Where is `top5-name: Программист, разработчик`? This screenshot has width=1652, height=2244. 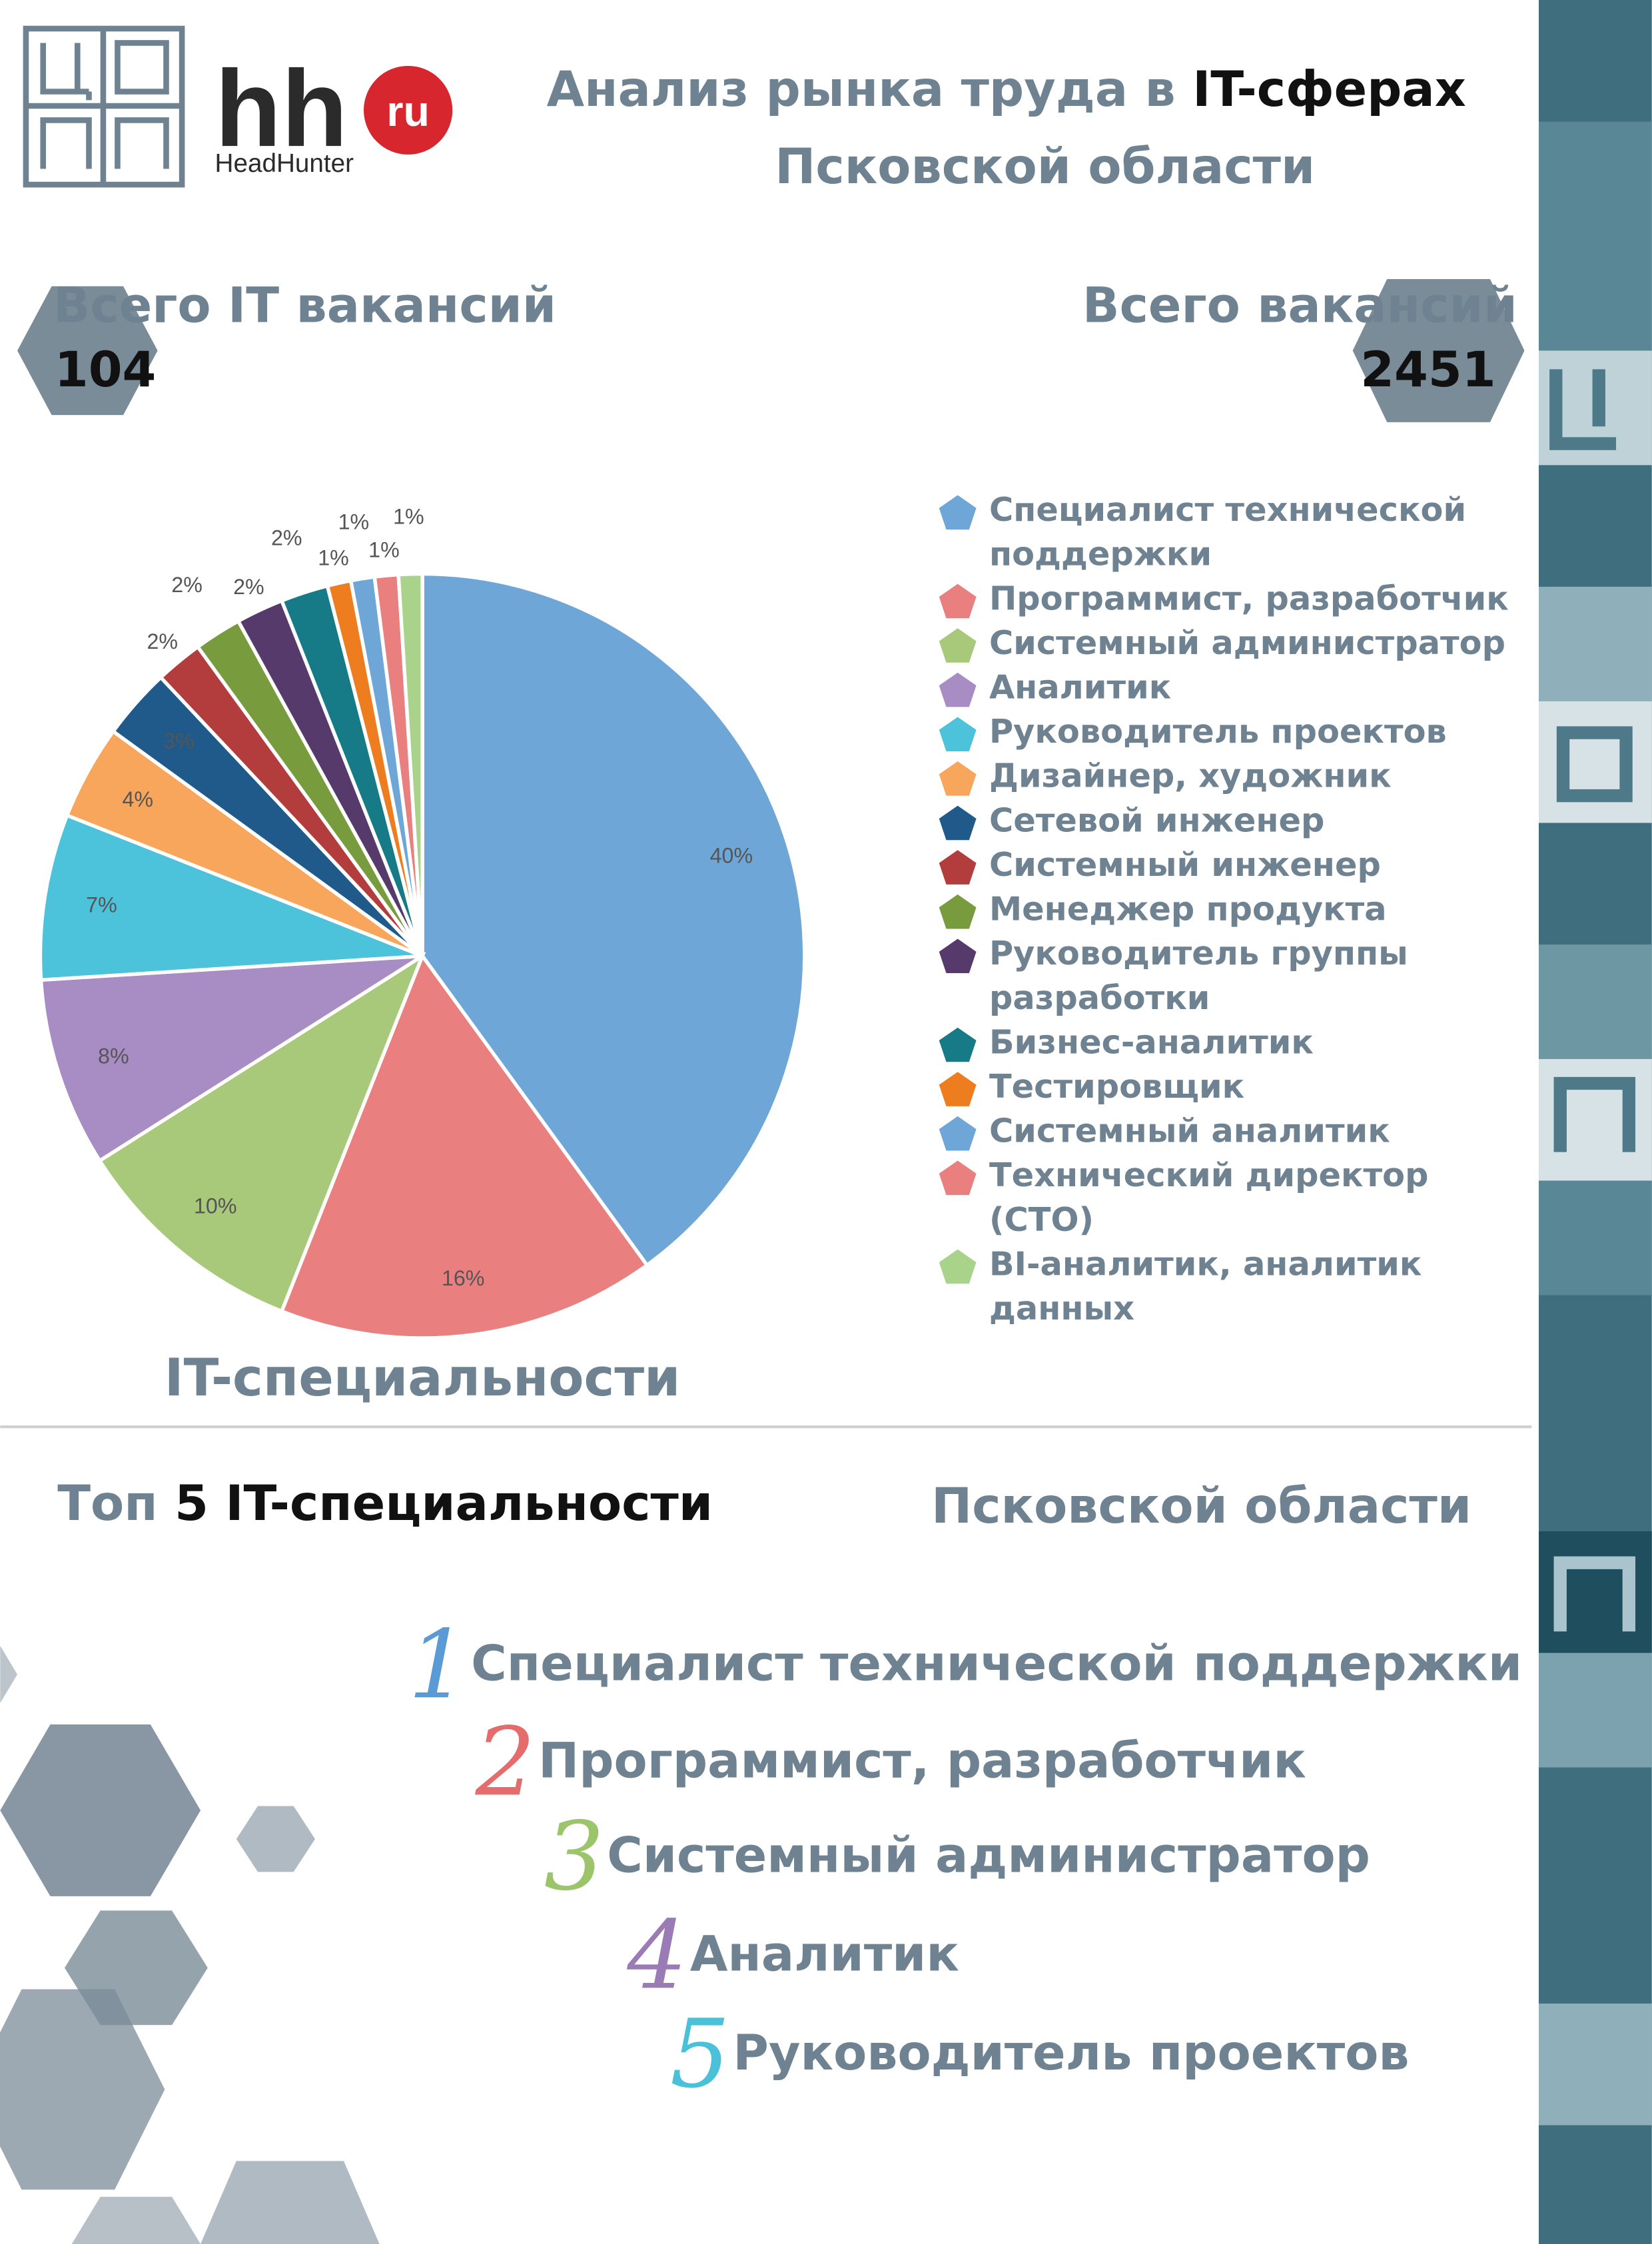 top5-name: Программист, разработчик is located at coordinates (922, 1761).